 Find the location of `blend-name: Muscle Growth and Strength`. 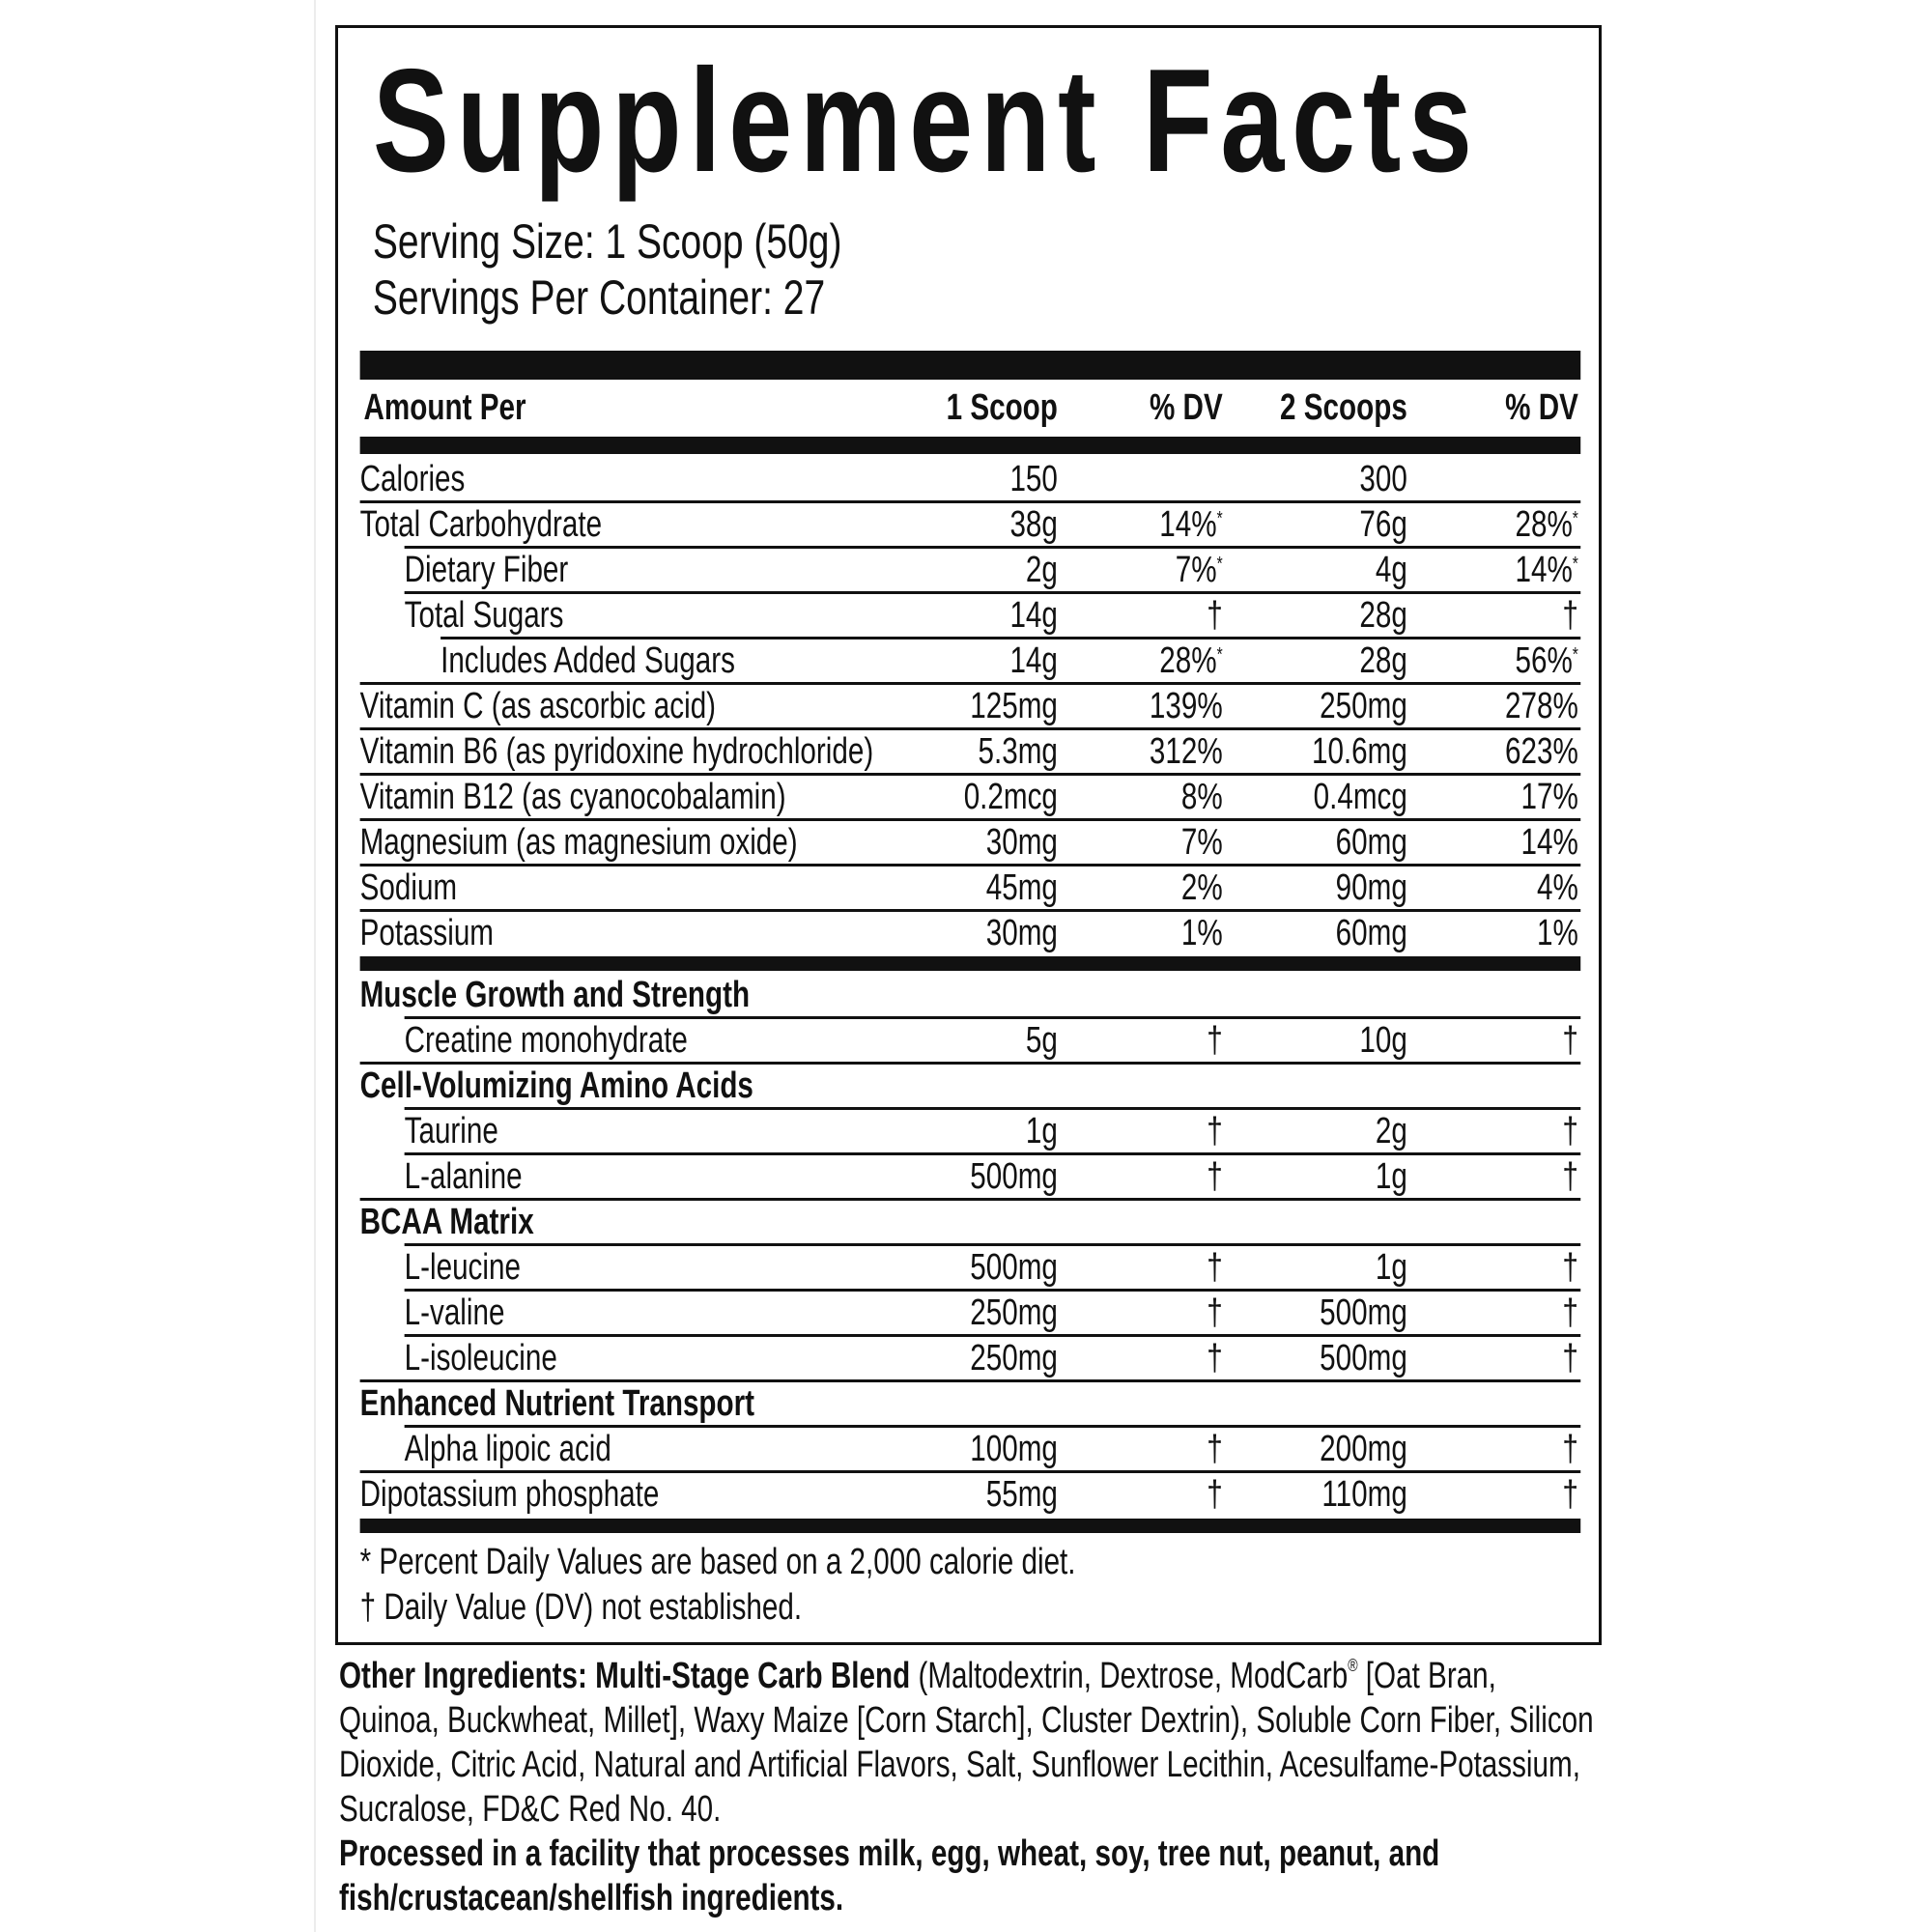

blend-name: Muscle Growth and Strength is located at coordinates (555, 995).